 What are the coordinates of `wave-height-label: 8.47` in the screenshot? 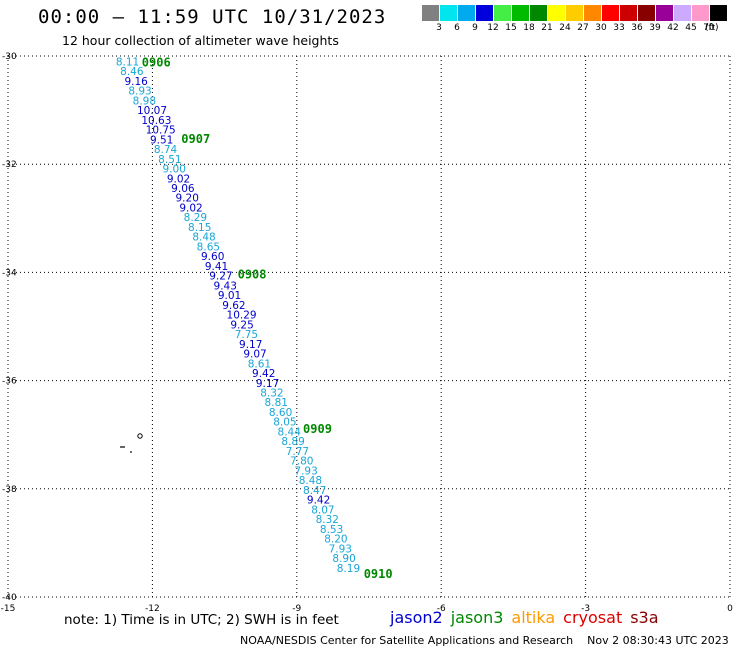 It's located at (314, 491).